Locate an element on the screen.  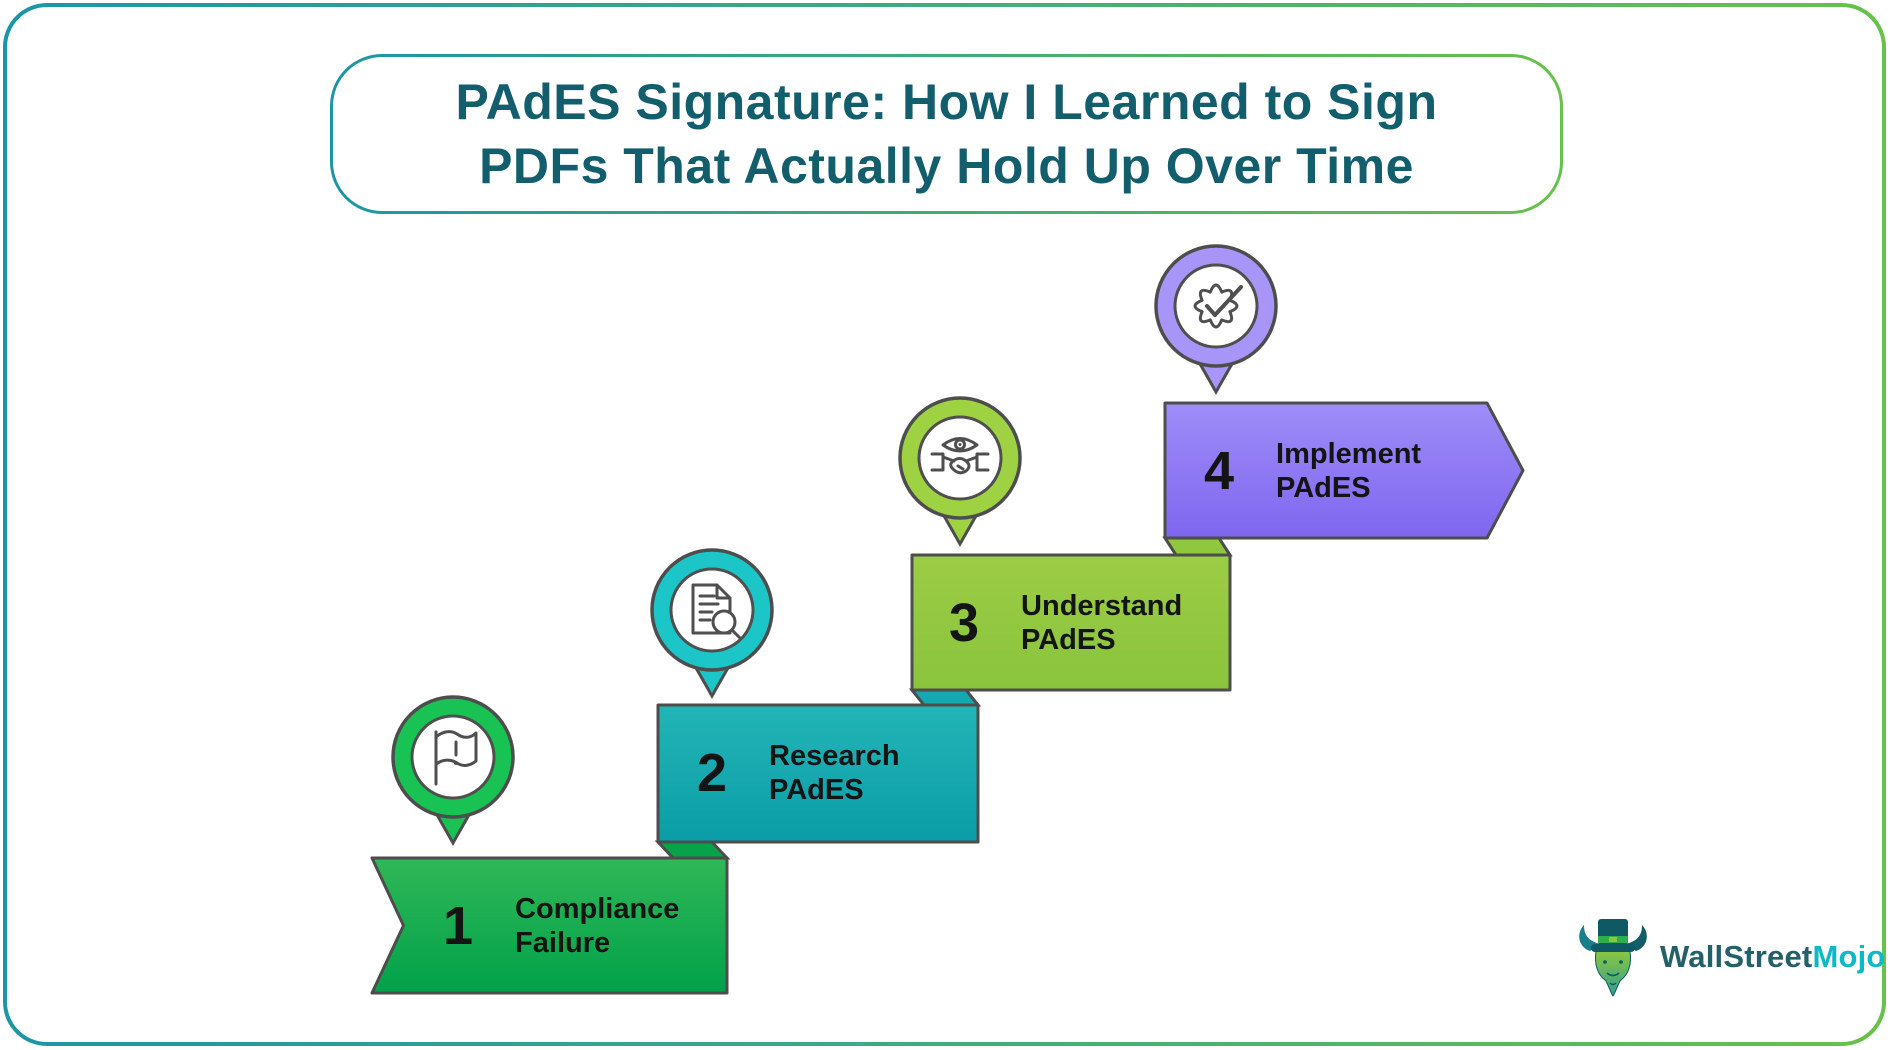
wallstreetmojo-logo: WallStreetMojo is located at coordinates (1731, 957).